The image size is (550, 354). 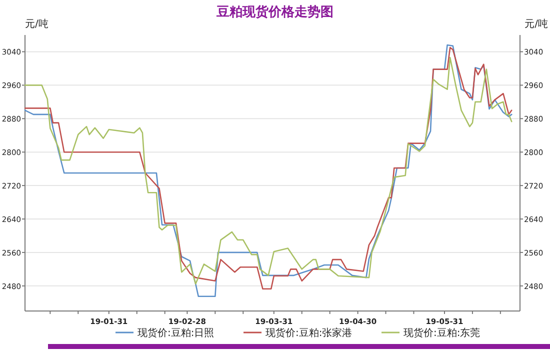 I want to click on legend-label: 现货价:豆粕:日照, so click(x=176, y=333).